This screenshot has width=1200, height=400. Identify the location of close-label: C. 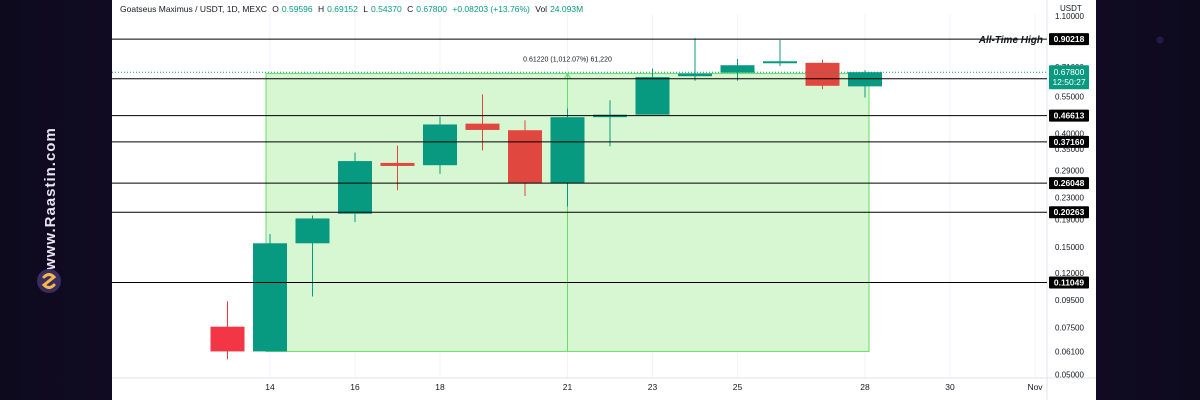
(410, 9).